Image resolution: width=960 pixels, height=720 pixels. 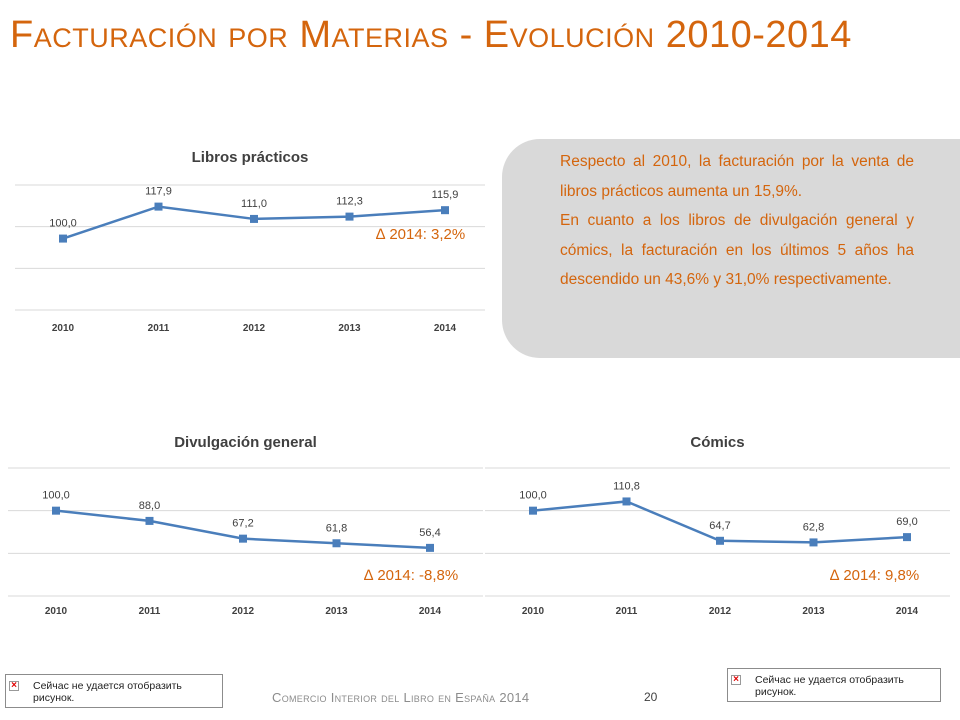 What do you see at coordinates (336, 528) in the screenshot?
I see `data-label: 61,8` at bounding box center [336, 528].